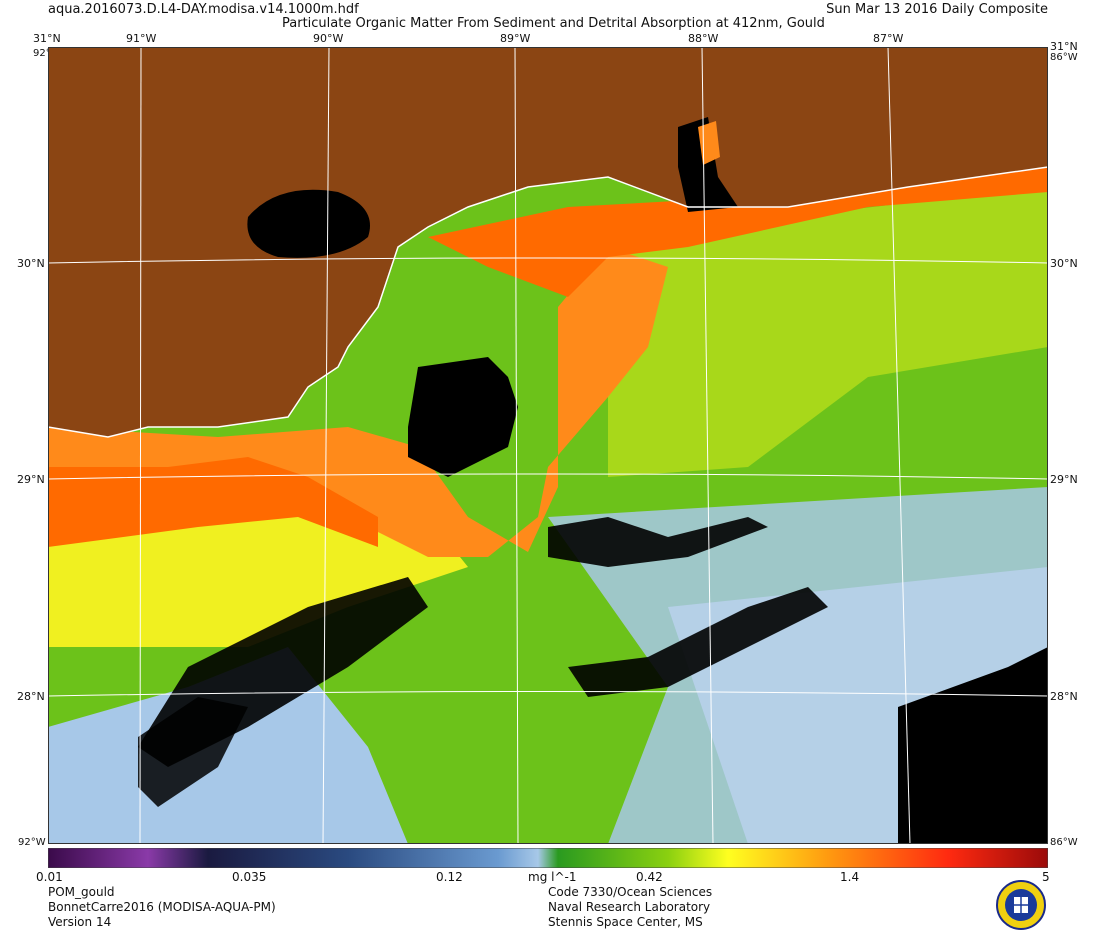 This screenshot has width=1096, height=931. I want to click on colorbar, so click(548, 858).